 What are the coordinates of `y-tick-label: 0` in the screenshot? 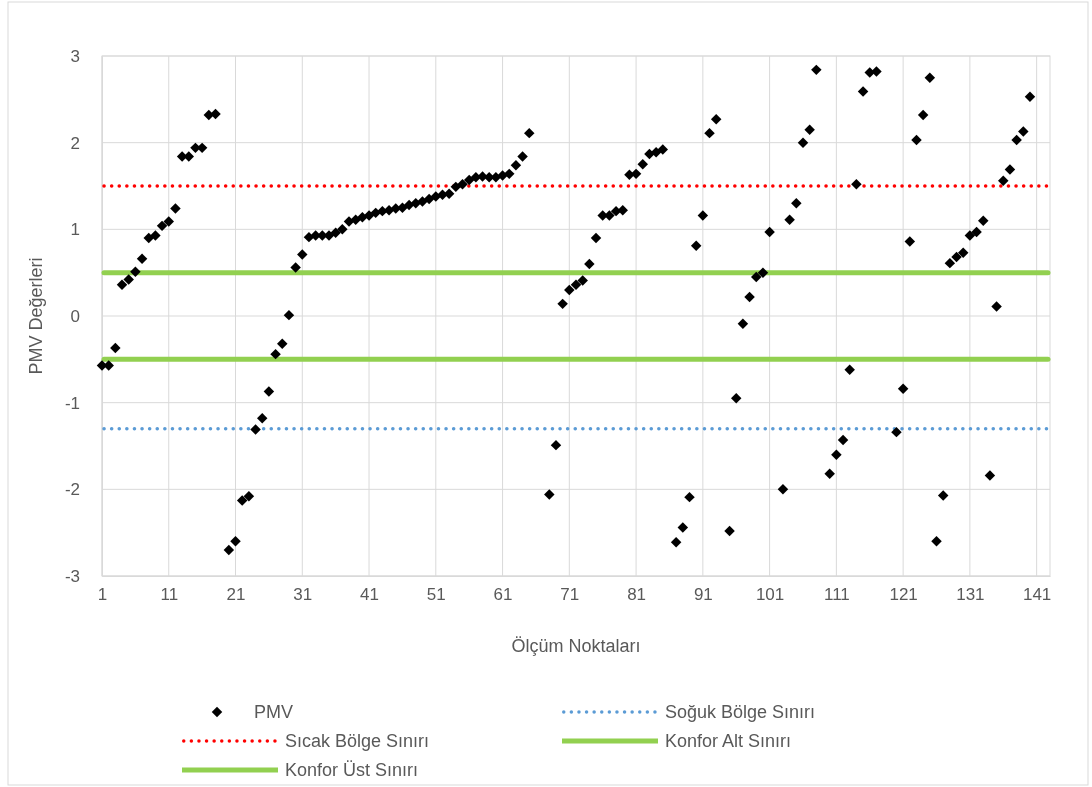 It's located at (75, 316).